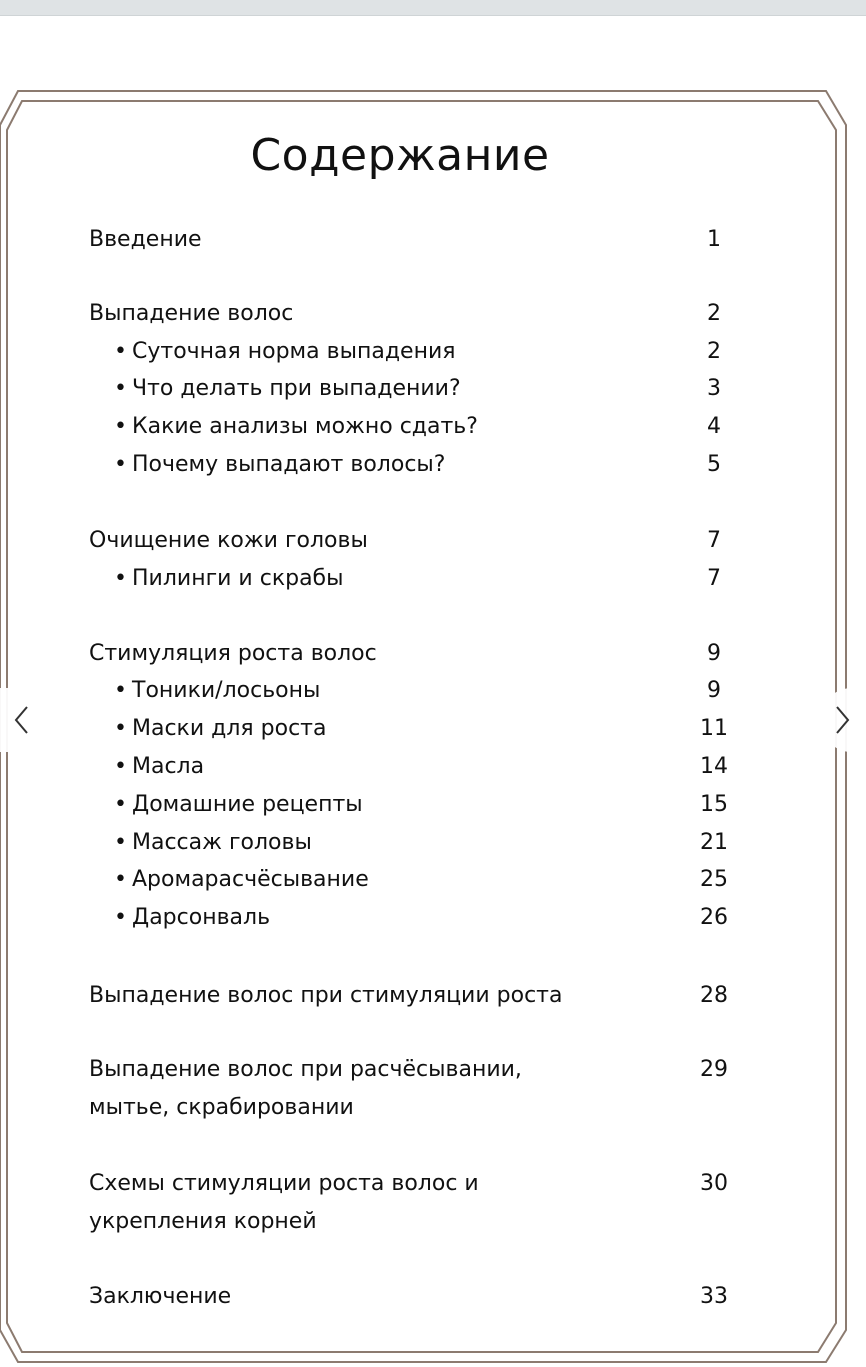 The height and width of the screenshot is (1367, 866). I want to click on toc-entry-page: 21, so click(714, 842).